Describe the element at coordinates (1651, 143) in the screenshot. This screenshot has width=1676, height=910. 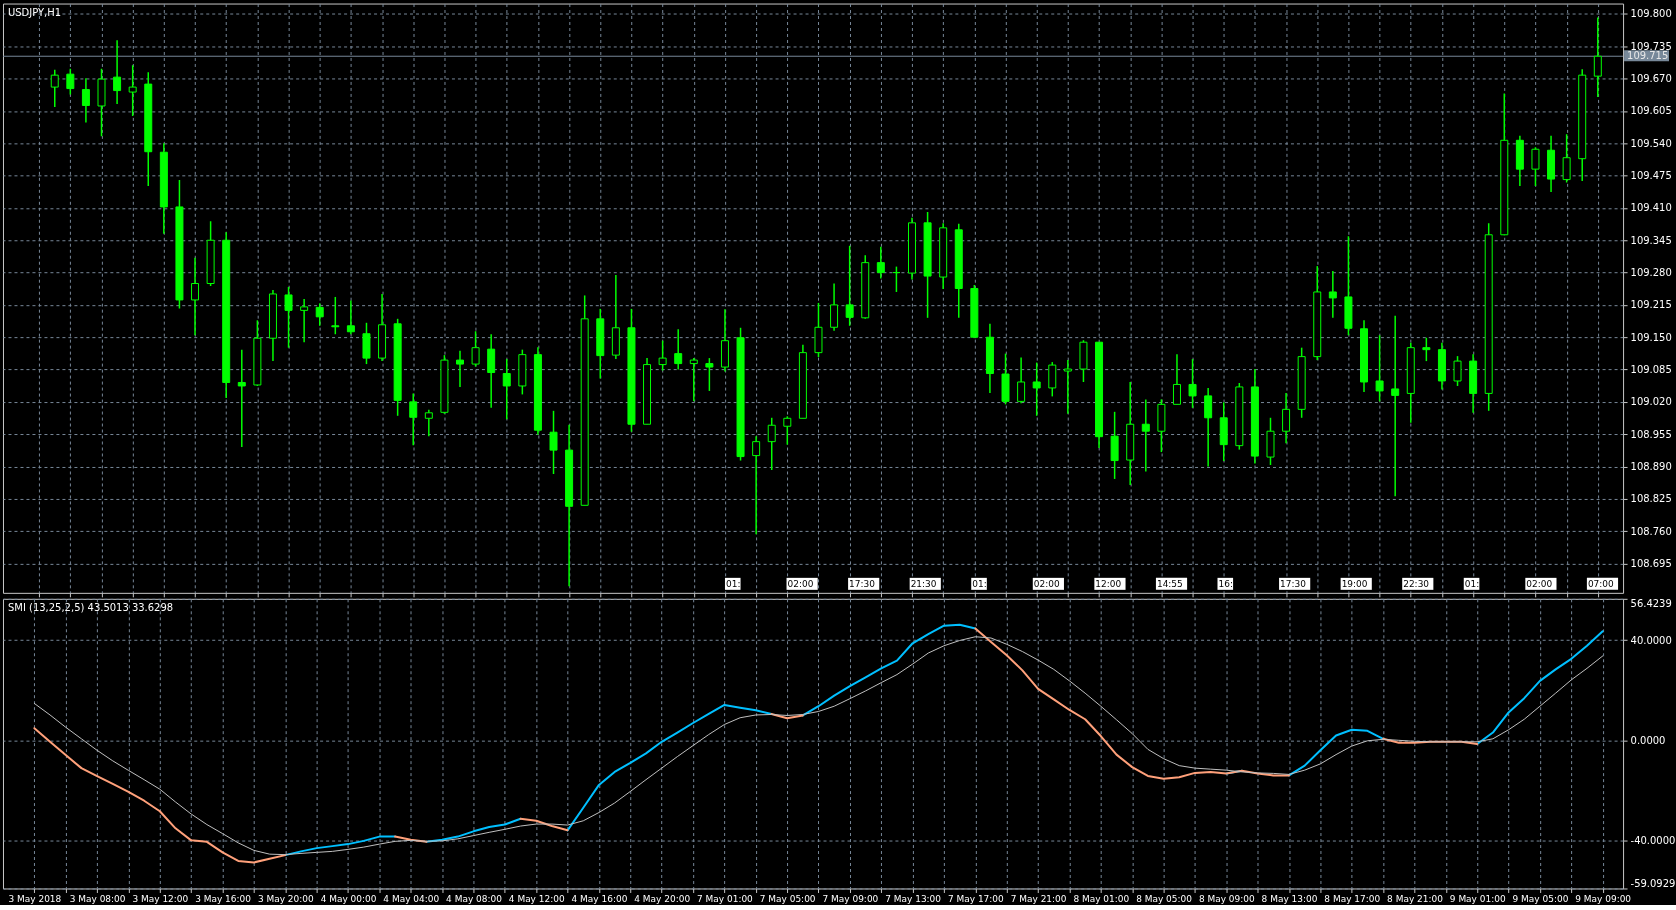
I see `y-tick-label: 109.540` at that location.